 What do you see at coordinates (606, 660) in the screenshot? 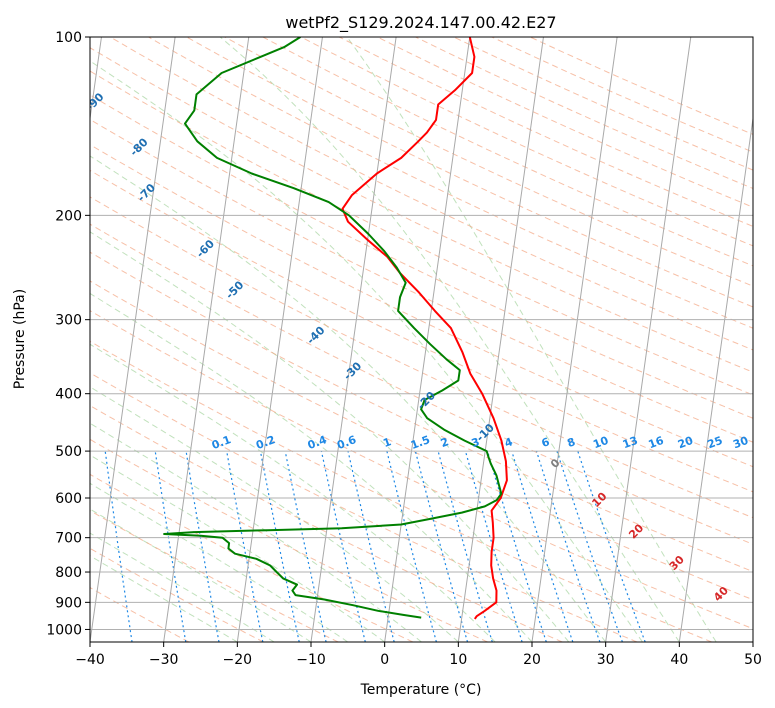
I see `x-tick-label: 30` at bounding box center [606, 660].